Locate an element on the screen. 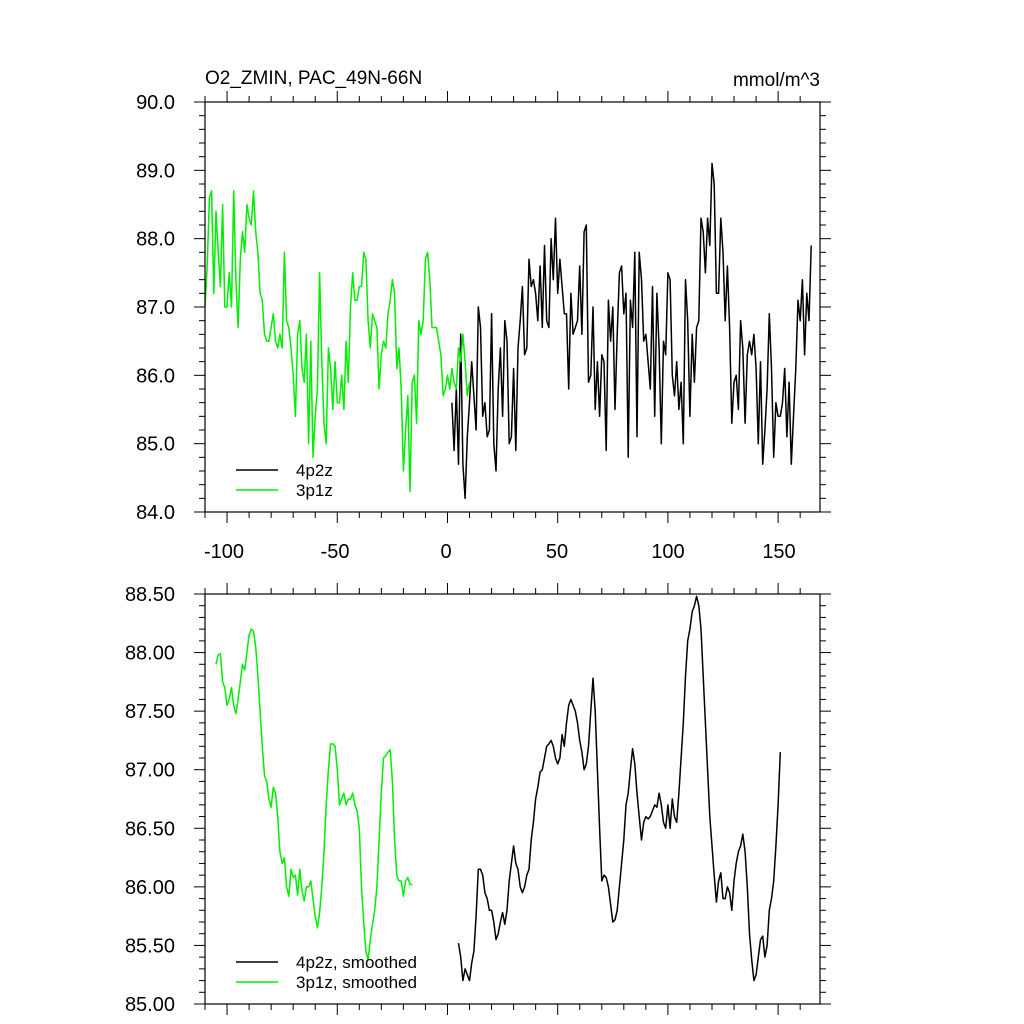 The height and width of the screenshot is (1024, 1024). y-tick-label: 85.50 is located at coordinates (150, 946).